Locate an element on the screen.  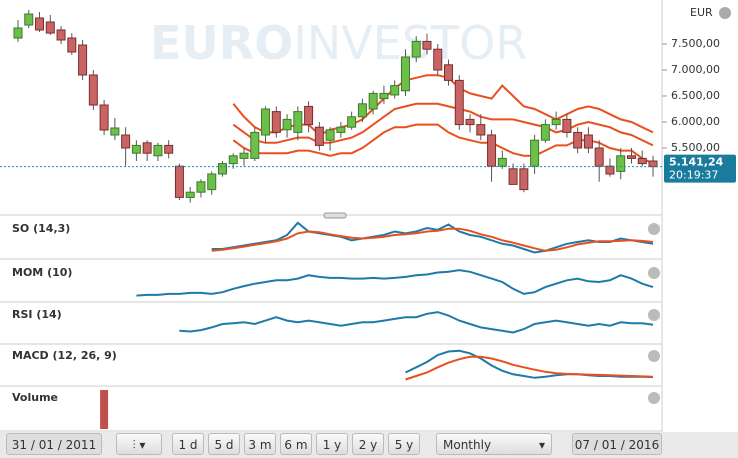
watermark-light: INVESTOR is located at coordinates (410, 43).